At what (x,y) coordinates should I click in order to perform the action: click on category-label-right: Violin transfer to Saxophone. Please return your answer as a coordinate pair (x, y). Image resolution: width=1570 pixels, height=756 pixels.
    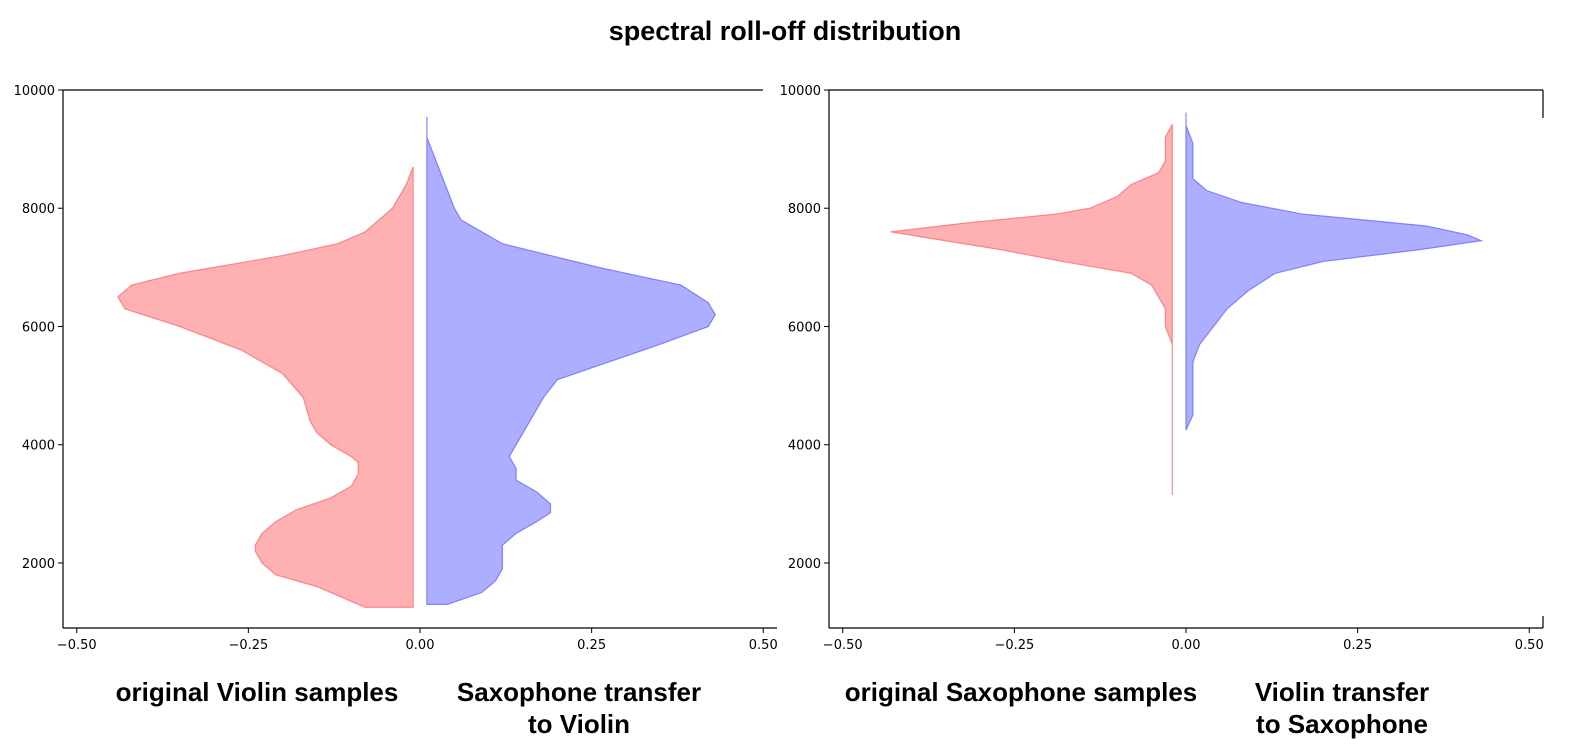
    Looking at the image, I should click on (1342, 708).